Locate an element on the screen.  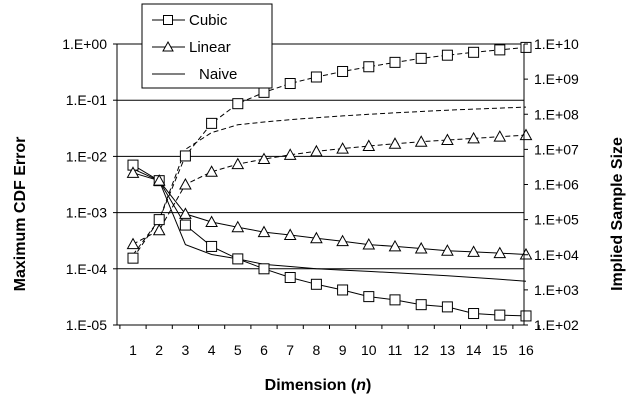
x-tick-label: 7 is located at coordinates (290, 350).